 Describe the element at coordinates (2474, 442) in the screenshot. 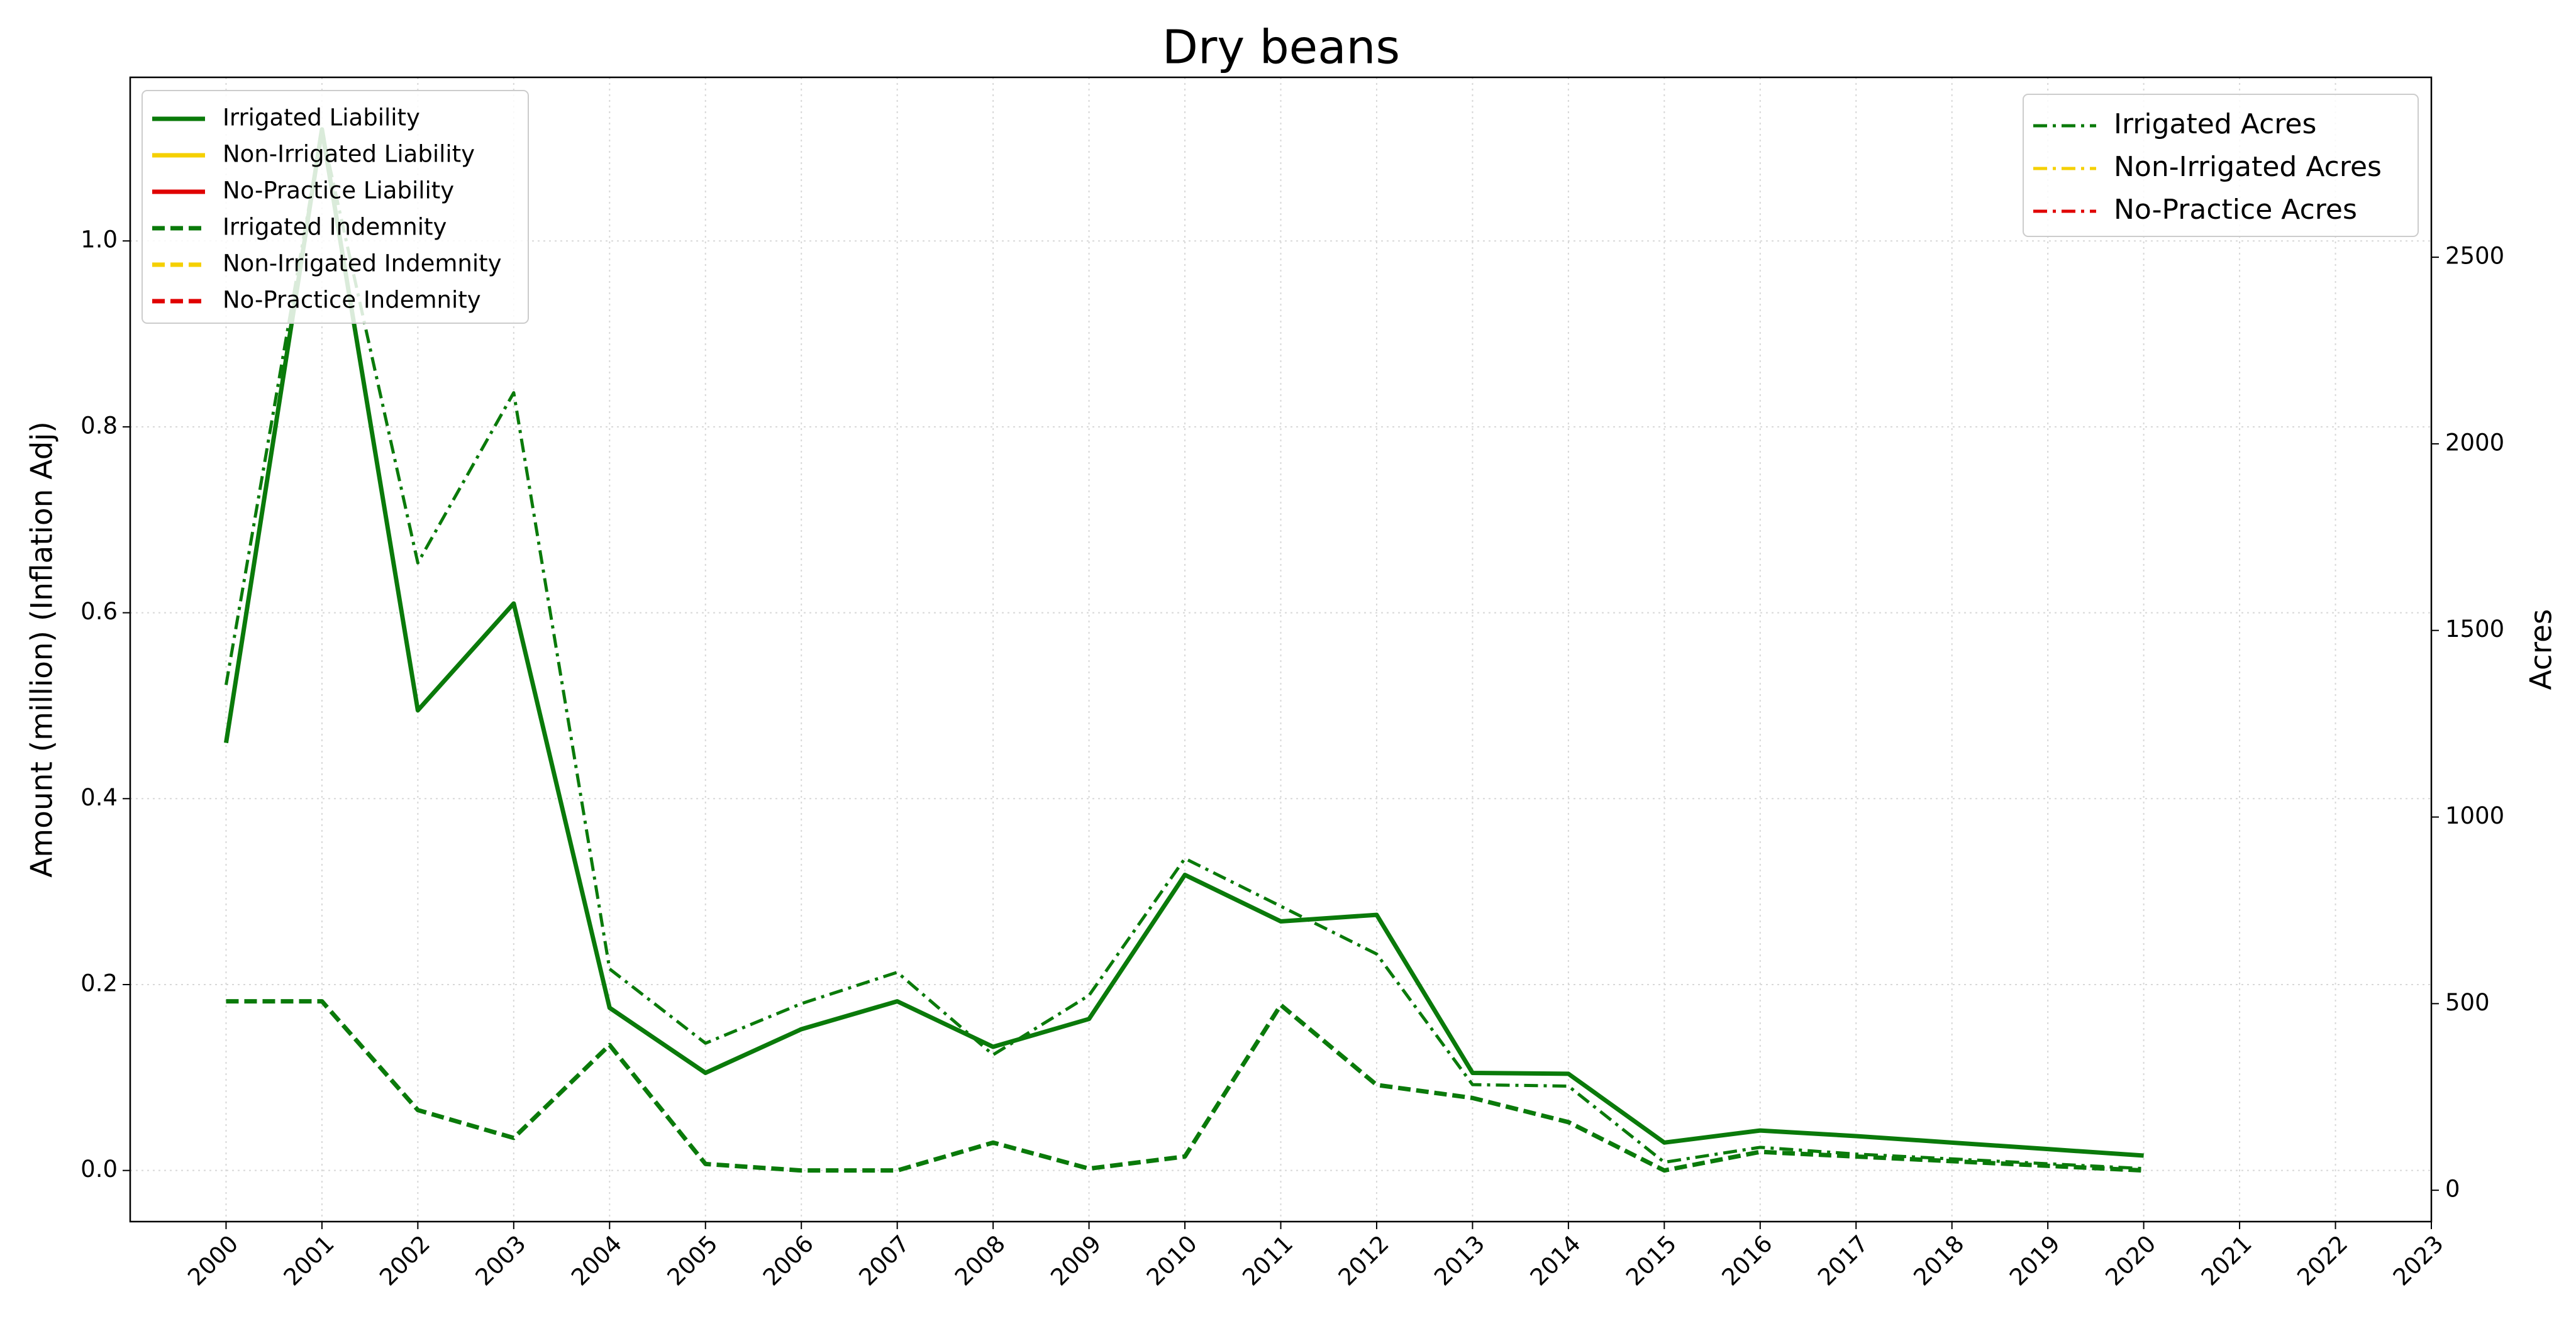

I see `y2-tick-label: 2000` at that location.